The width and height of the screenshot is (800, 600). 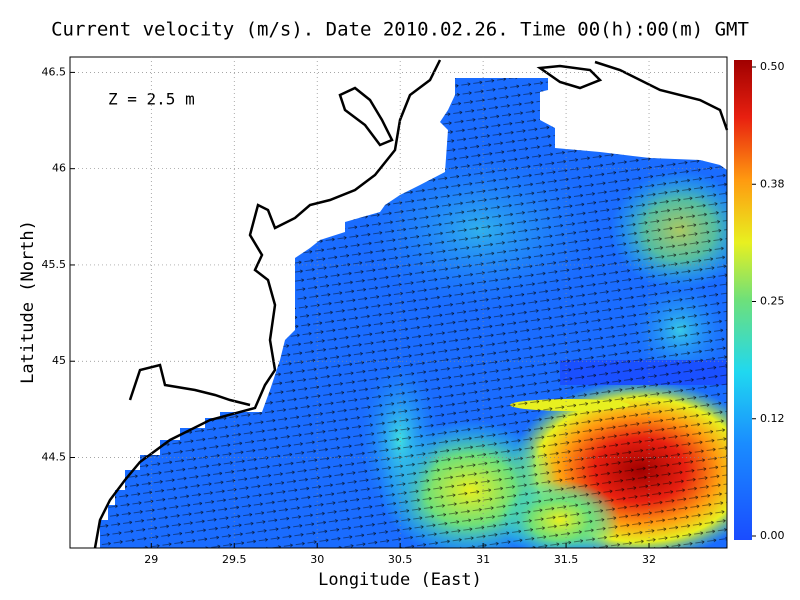 What do you see at coordinates (772, 535) in the screenshot?
I see `colorbar-tick-label: 0.00` at bounding box center [772, 535].